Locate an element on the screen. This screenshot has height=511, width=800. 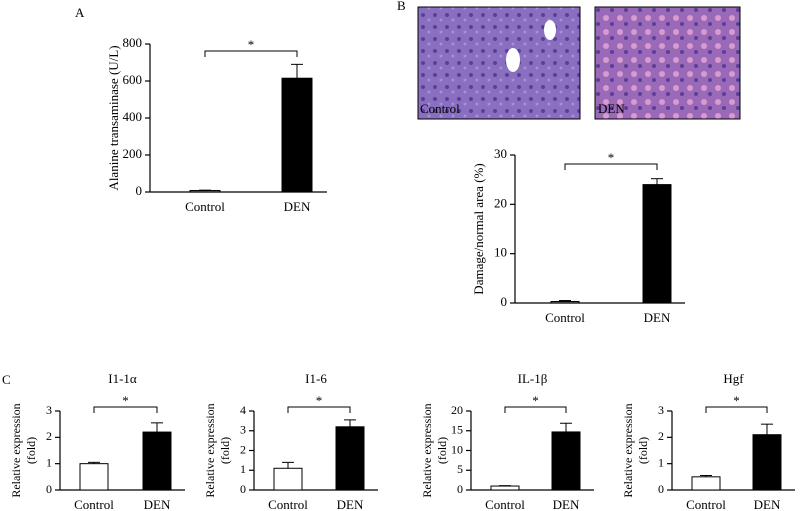
panel-label: C is located at coordinates (6, 379).